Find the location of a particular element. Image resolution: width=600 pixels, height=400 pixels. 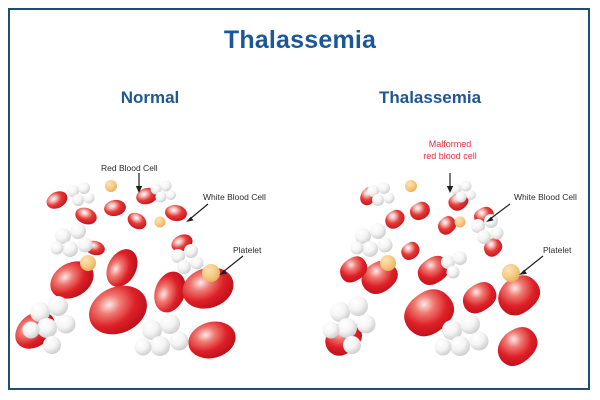

leader-plt-thal is located at coordinates (533, 264).